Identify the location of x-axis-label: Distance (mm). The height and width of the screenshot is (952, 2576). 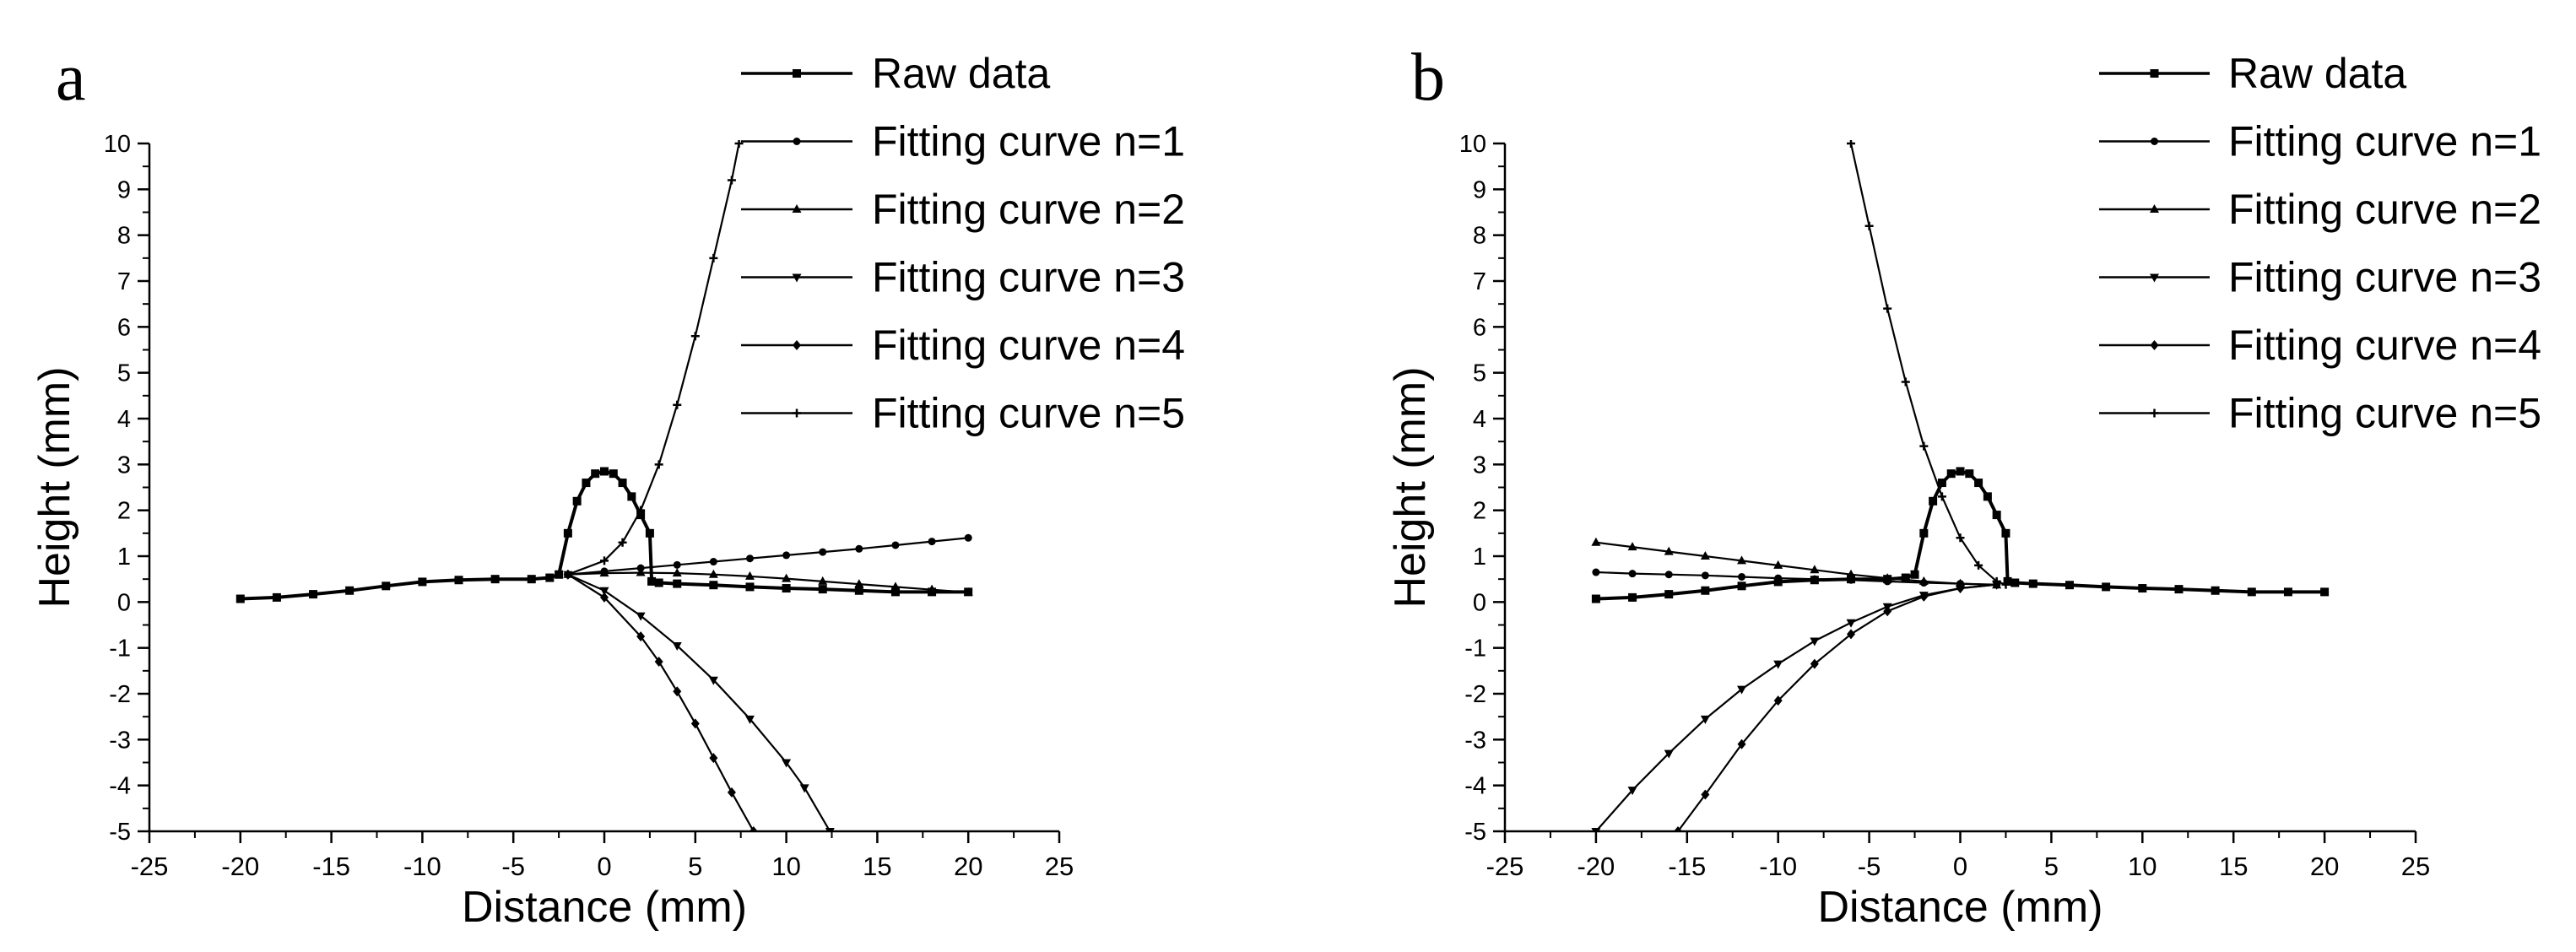
(1960, 907).